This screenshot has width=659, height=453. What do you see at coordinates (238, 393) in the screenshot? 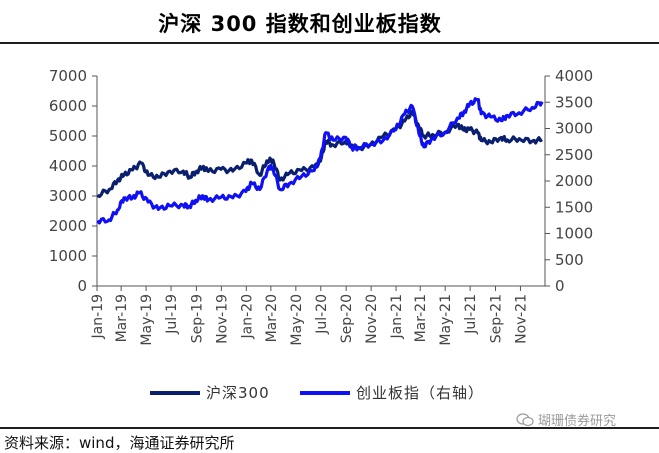
I see `legend-label: 沪深300` at bounding box center [238, 393].